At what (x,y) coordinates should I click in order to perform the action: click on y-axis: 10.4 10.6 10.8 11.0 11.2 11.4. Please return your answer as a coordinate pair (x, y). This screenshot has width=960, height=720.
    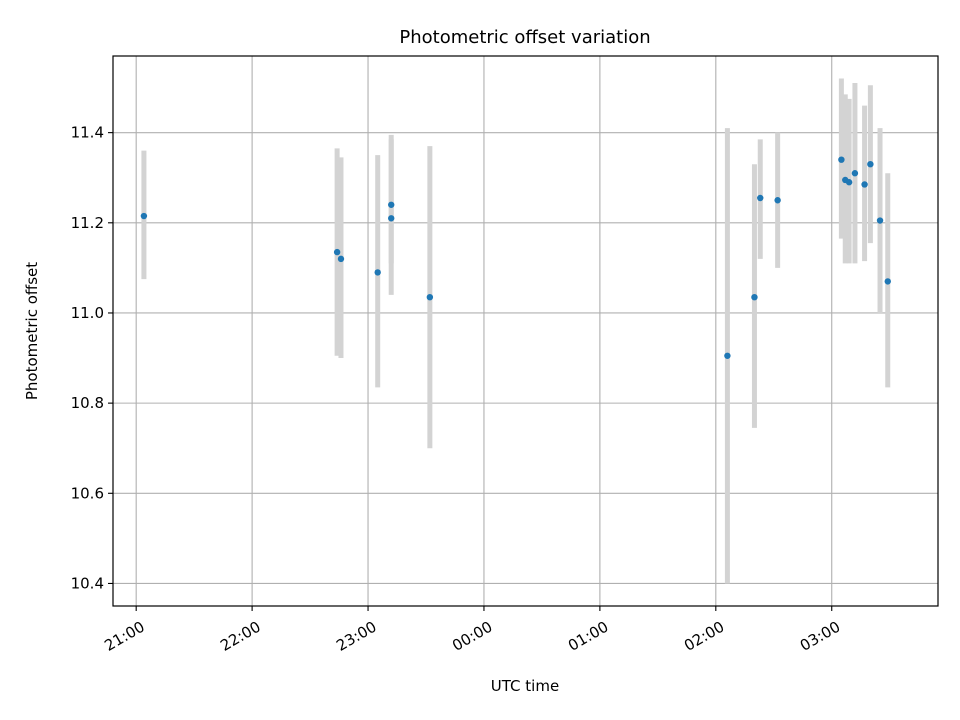
    Looking at the image, I should click on (92, 358).